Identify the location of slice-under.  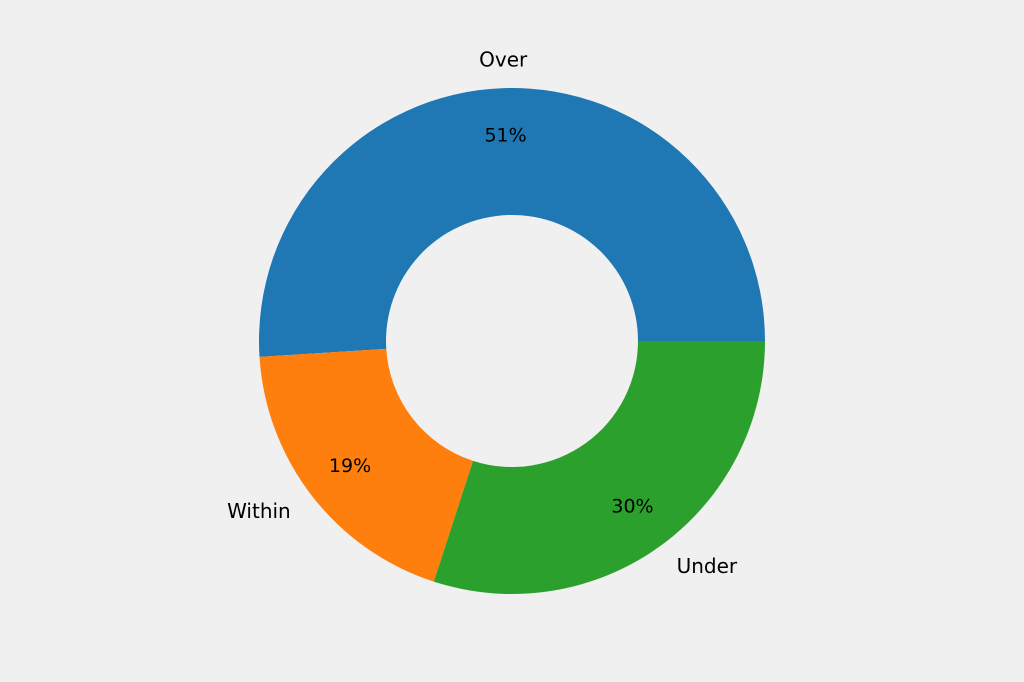
(599, 468).